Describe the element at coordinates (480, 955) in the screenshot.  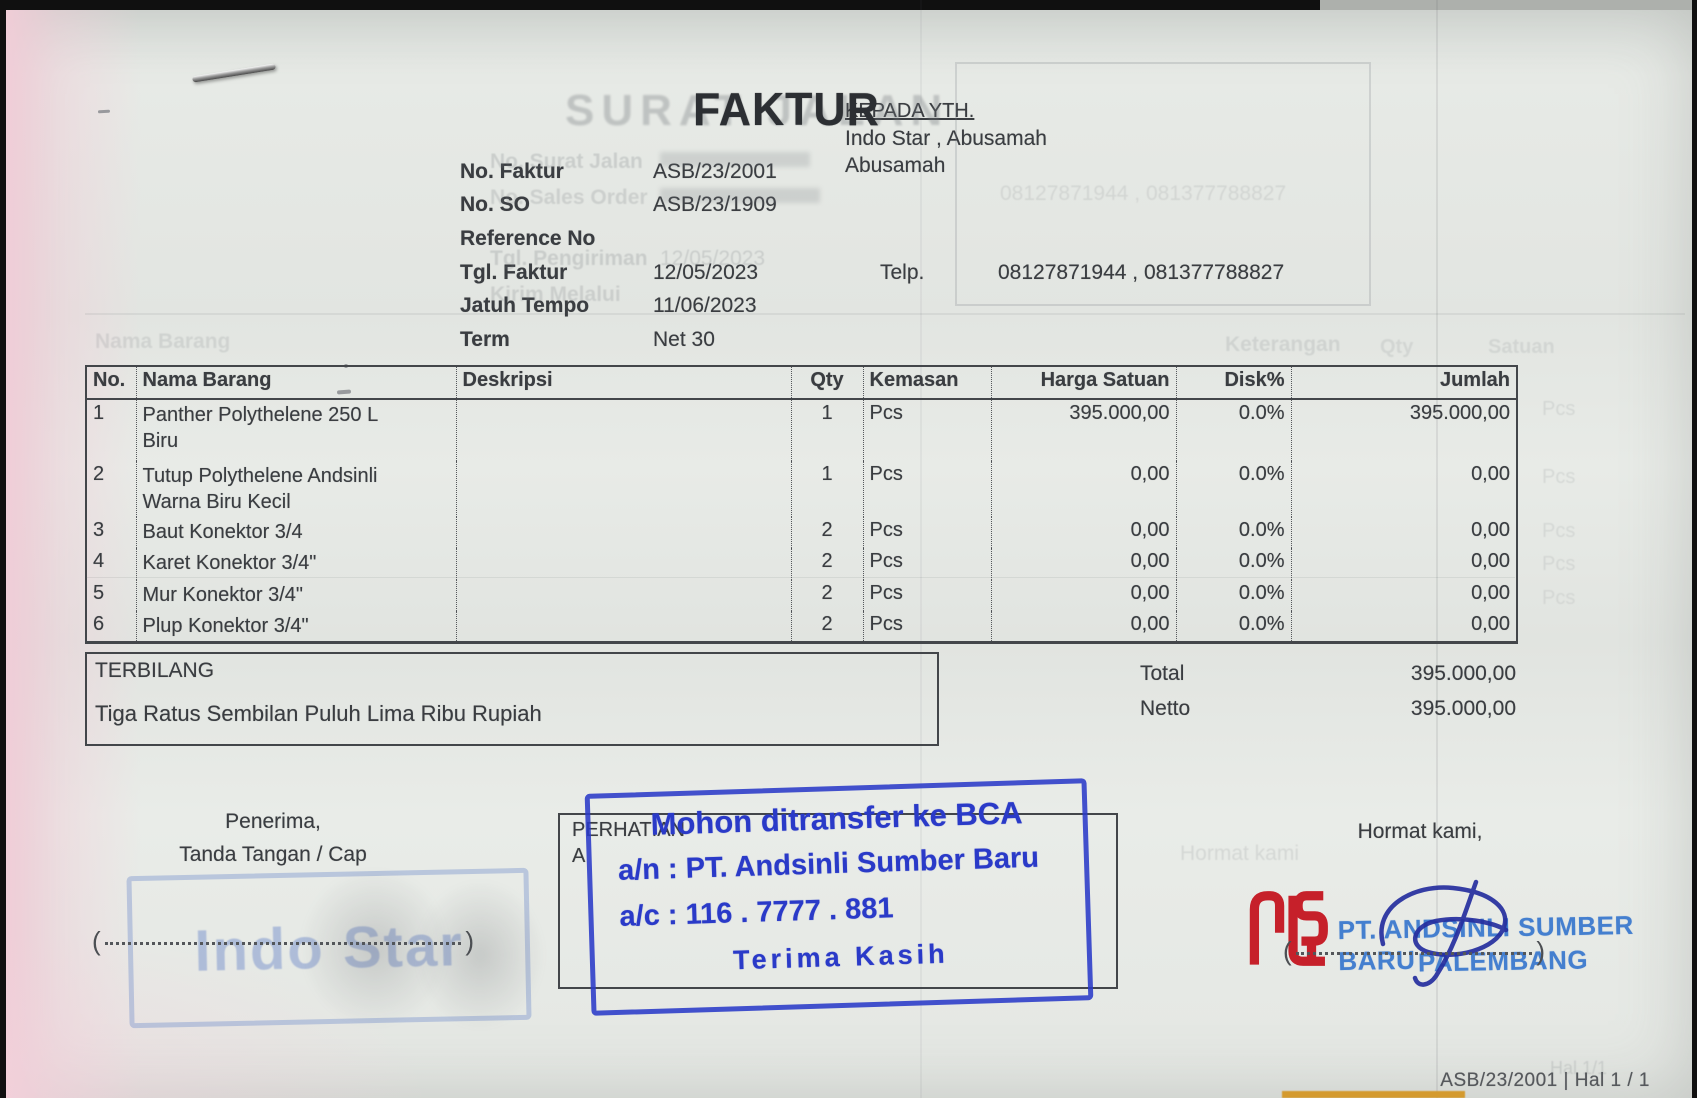
I see `ink-smudge` at that location.